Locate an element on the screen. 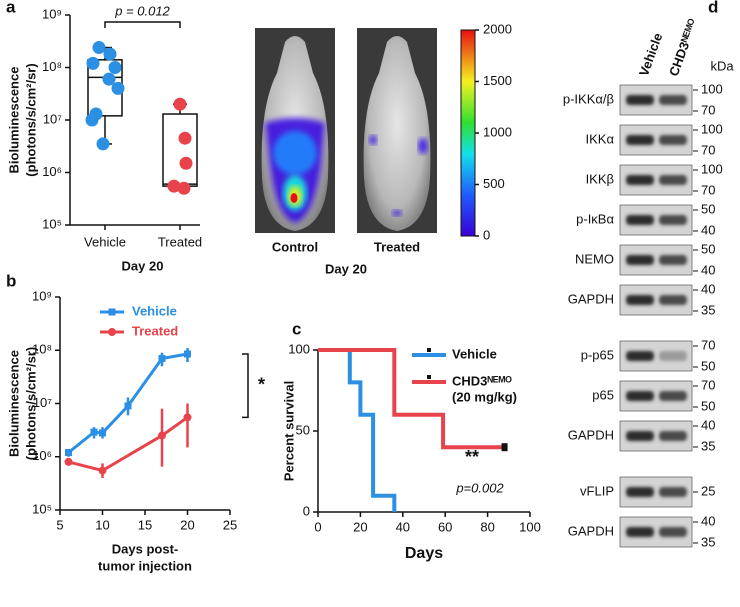  p-value: p=0.002 is located at coordinates (479, 487).